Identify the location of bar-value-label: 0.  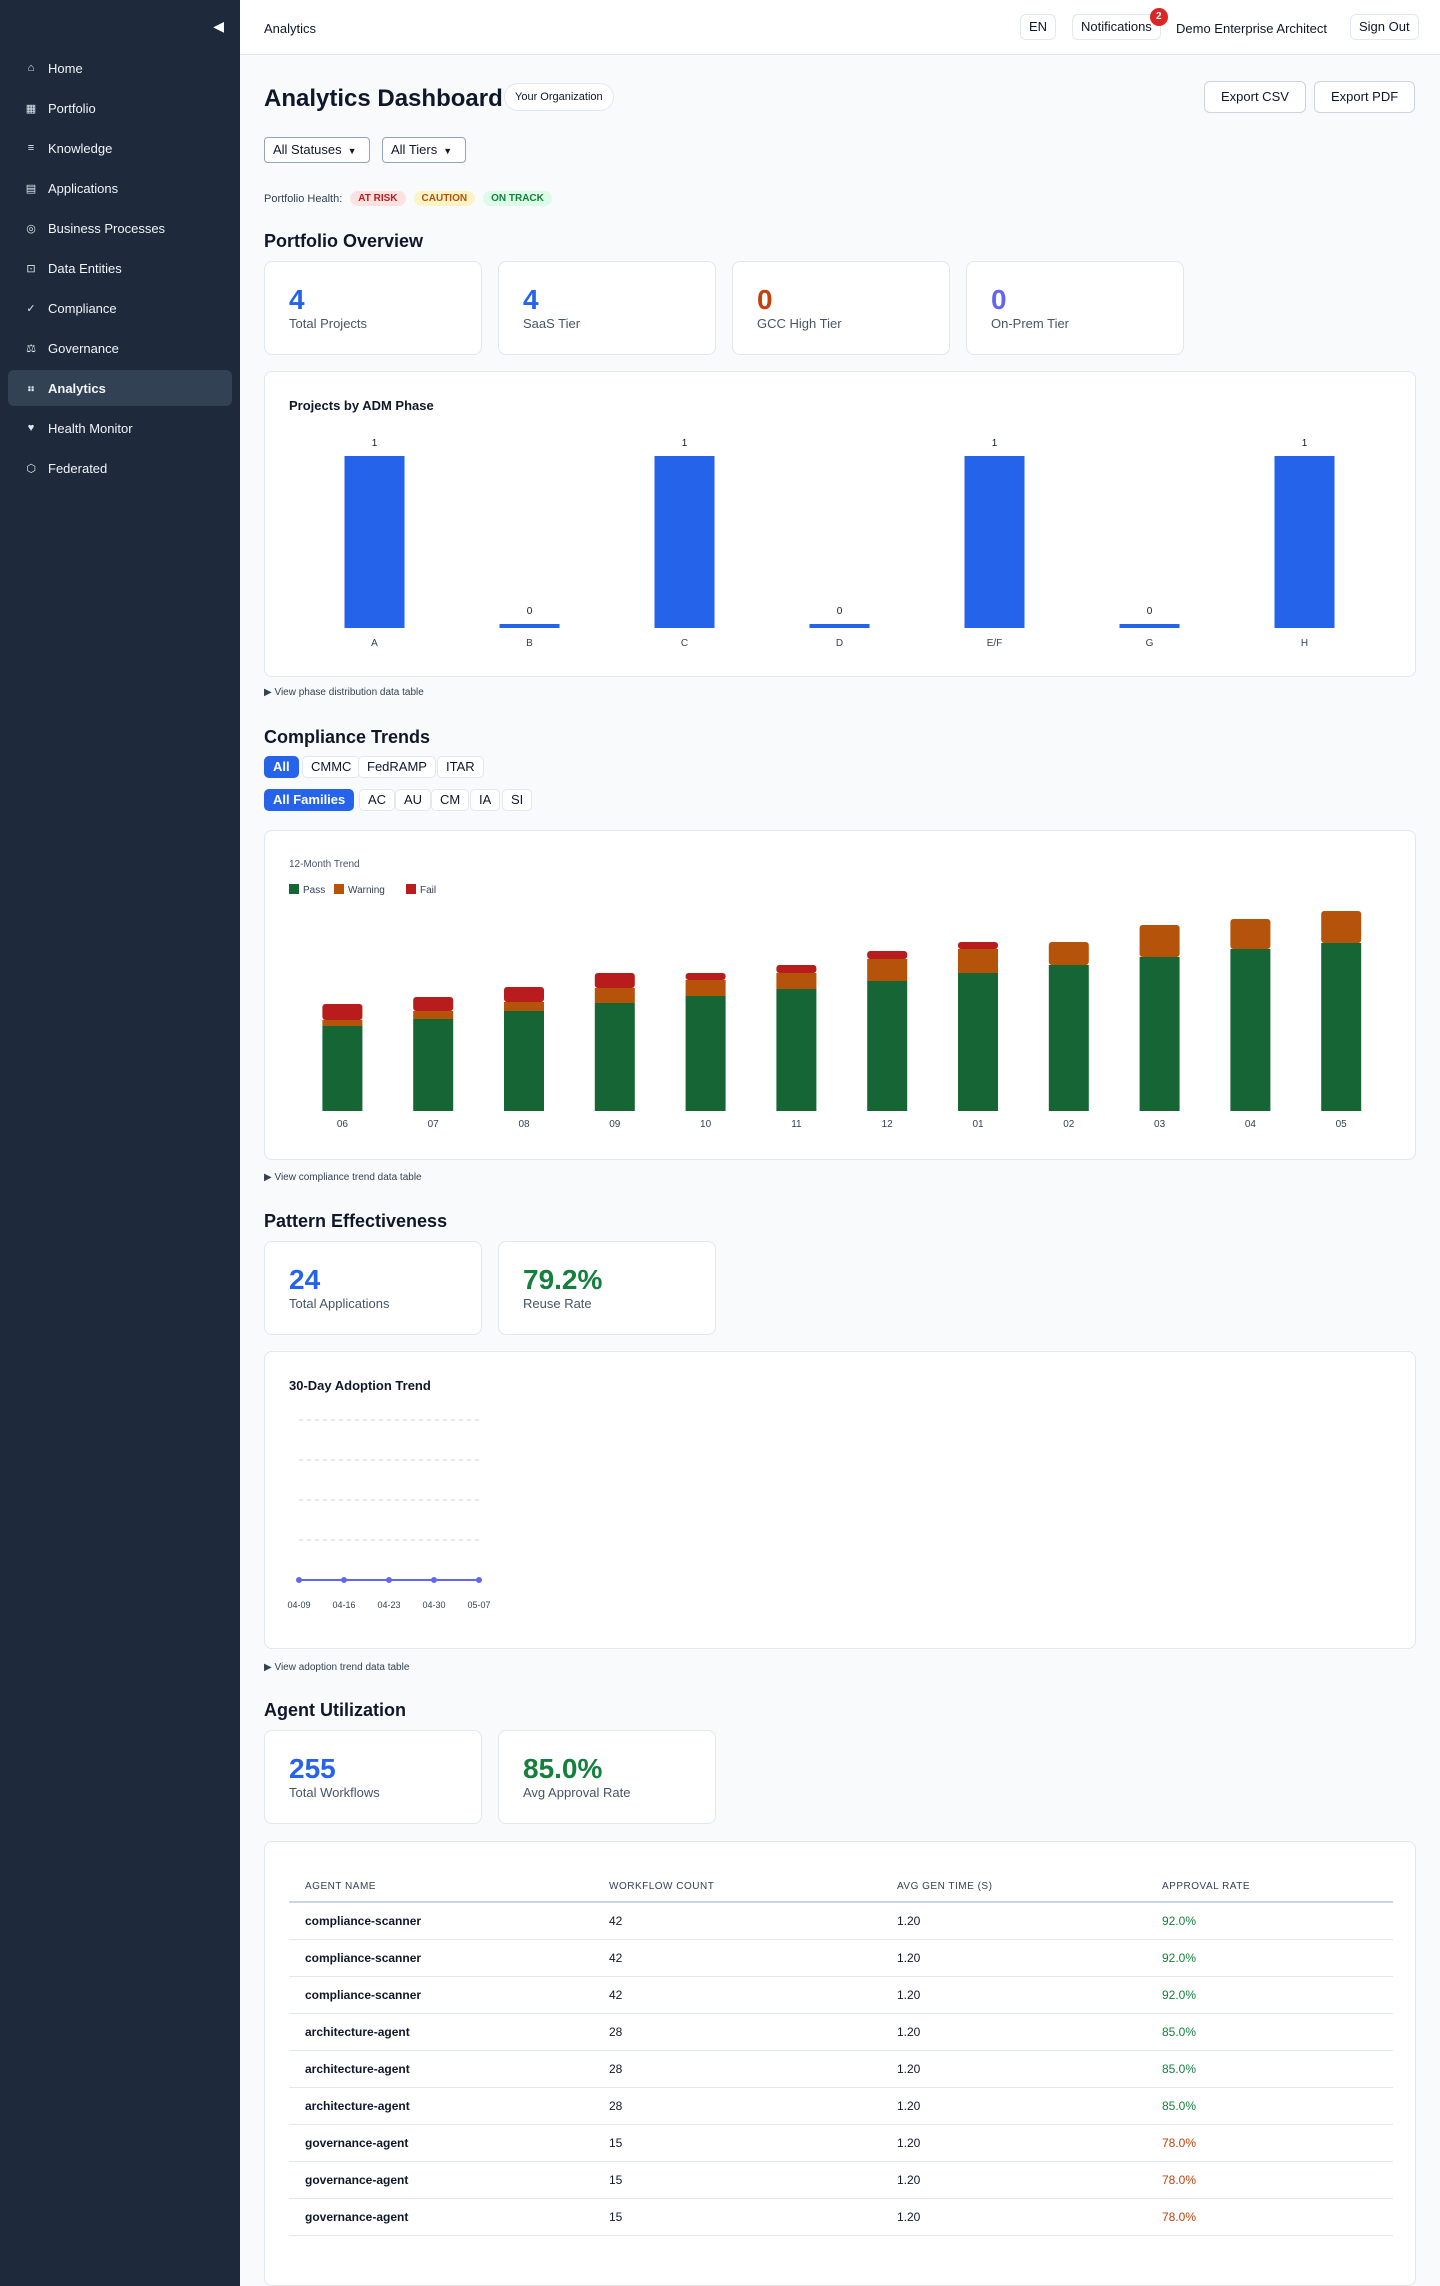
(530, 611).